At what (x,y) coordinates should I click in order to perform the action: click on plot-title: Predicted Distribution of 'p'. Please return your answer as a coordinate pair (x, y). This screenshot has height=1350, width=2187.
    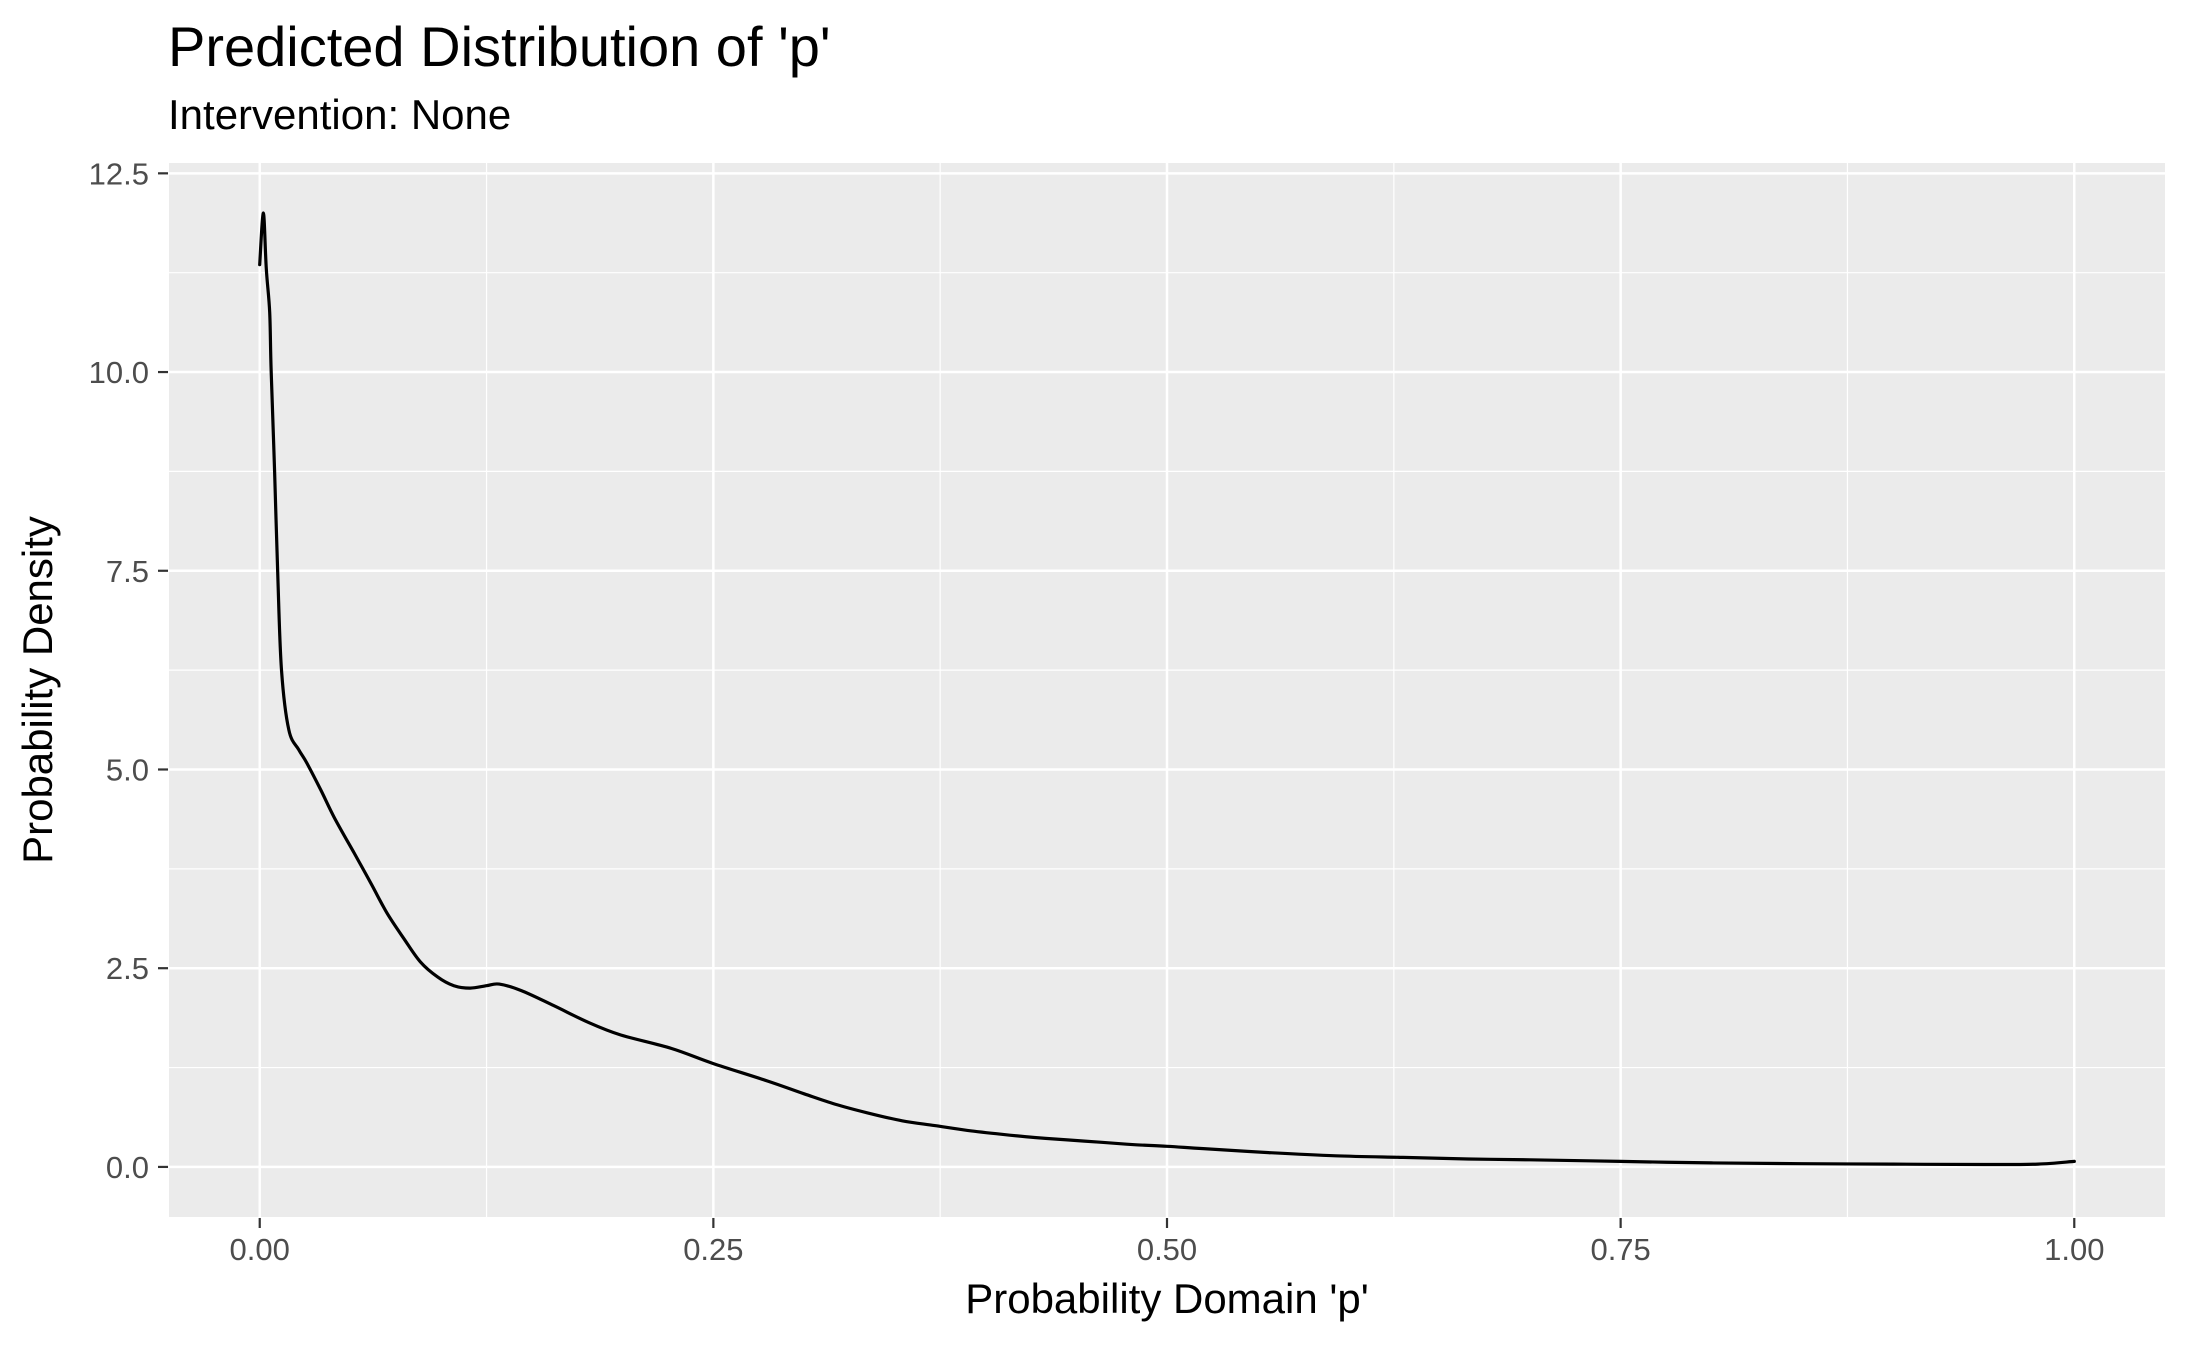
    Looking at the image, I should click on (499, 46).